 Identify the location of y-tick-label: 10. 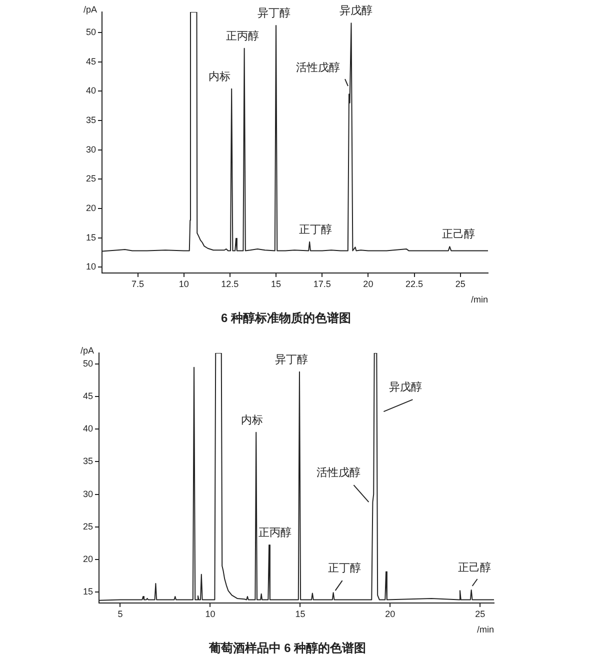
(91, 267).